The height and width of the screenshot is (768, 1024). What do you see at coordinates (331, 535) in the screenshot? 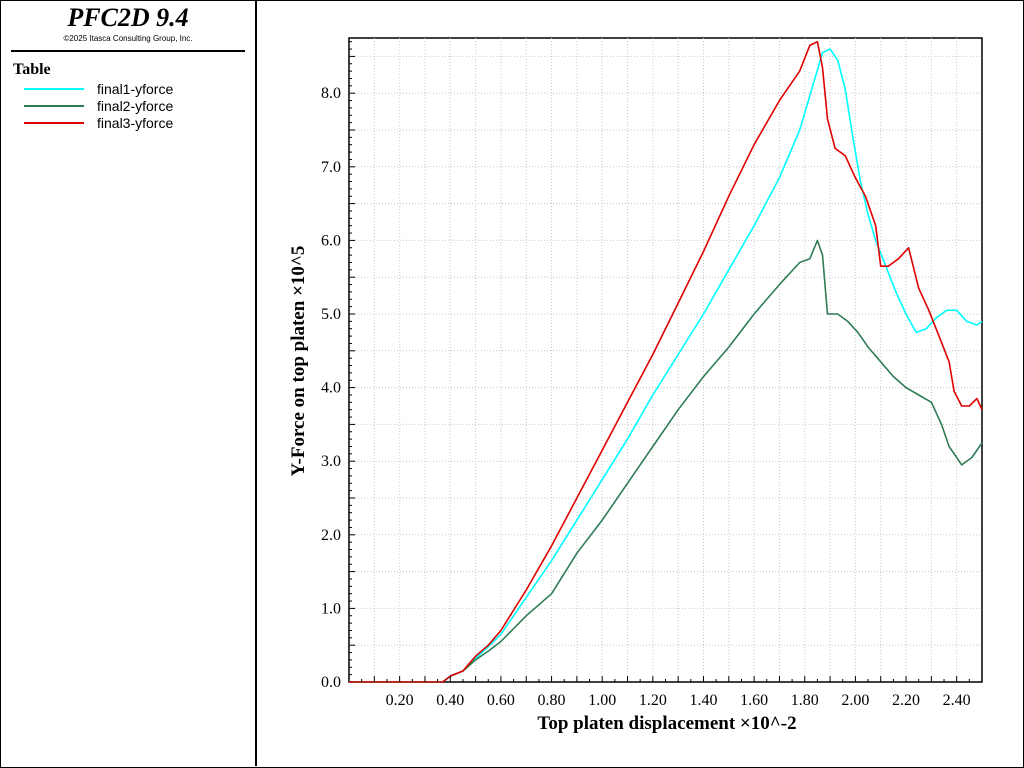
I see `y-tick-label: 2.0` at bounding box center [331, 535].